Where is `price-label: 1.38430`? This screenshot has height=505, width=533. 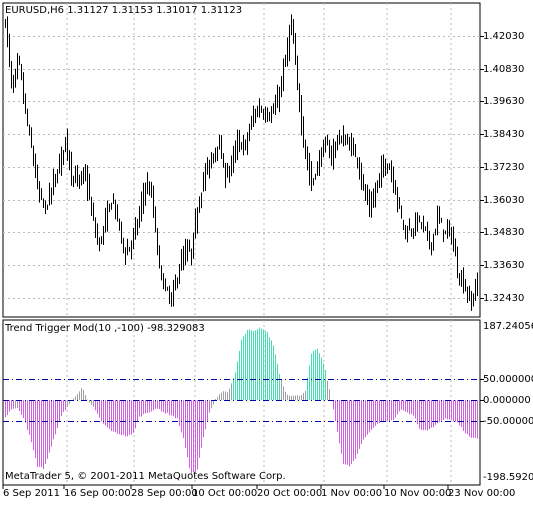 price-label: 1.38430 is located at coordinates (504, 134).